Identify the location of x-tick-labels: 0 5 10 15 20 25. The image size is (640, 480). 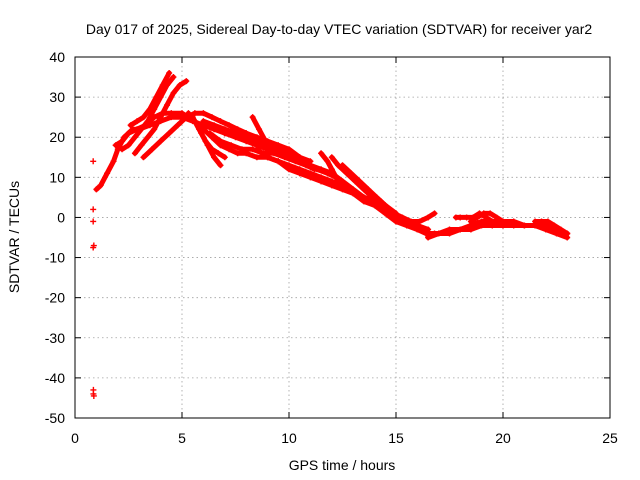
(344, 438).